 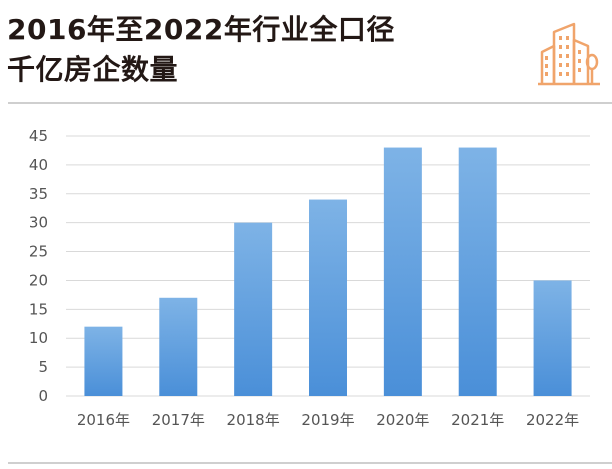 I want to click on y-axis-ticks: 0 5 10 15 20 25 30 35 40 45, so click(x=38, y=266).